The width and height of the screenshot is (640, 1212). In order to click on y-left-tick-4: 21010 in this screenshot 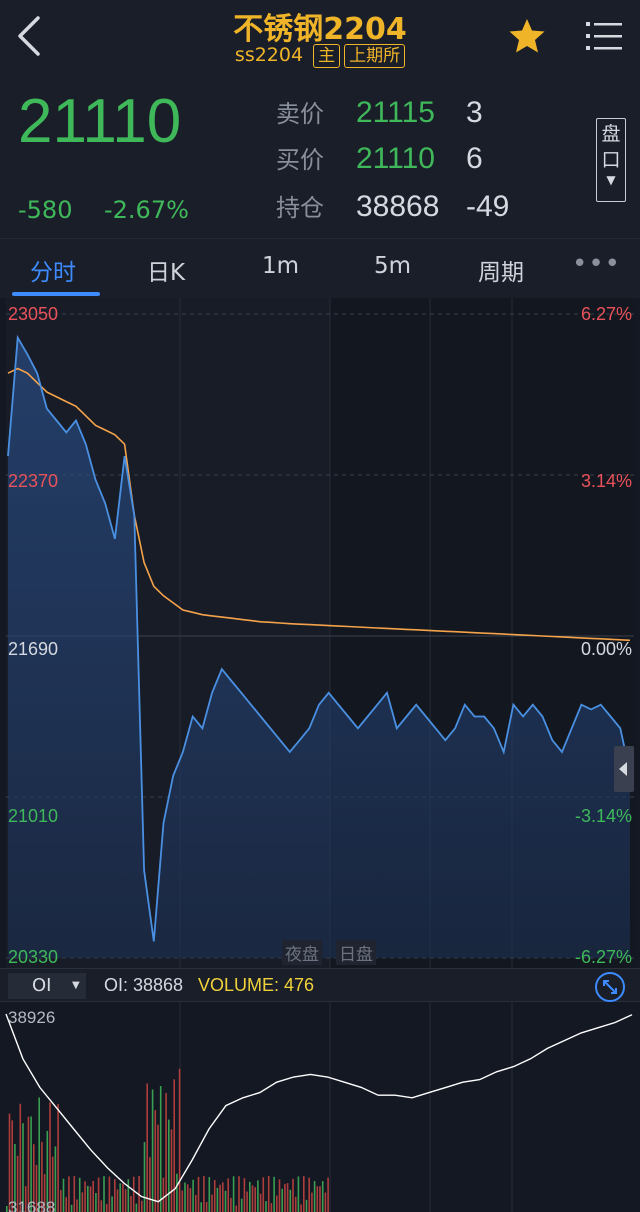, I will do `click(33, 816)`.